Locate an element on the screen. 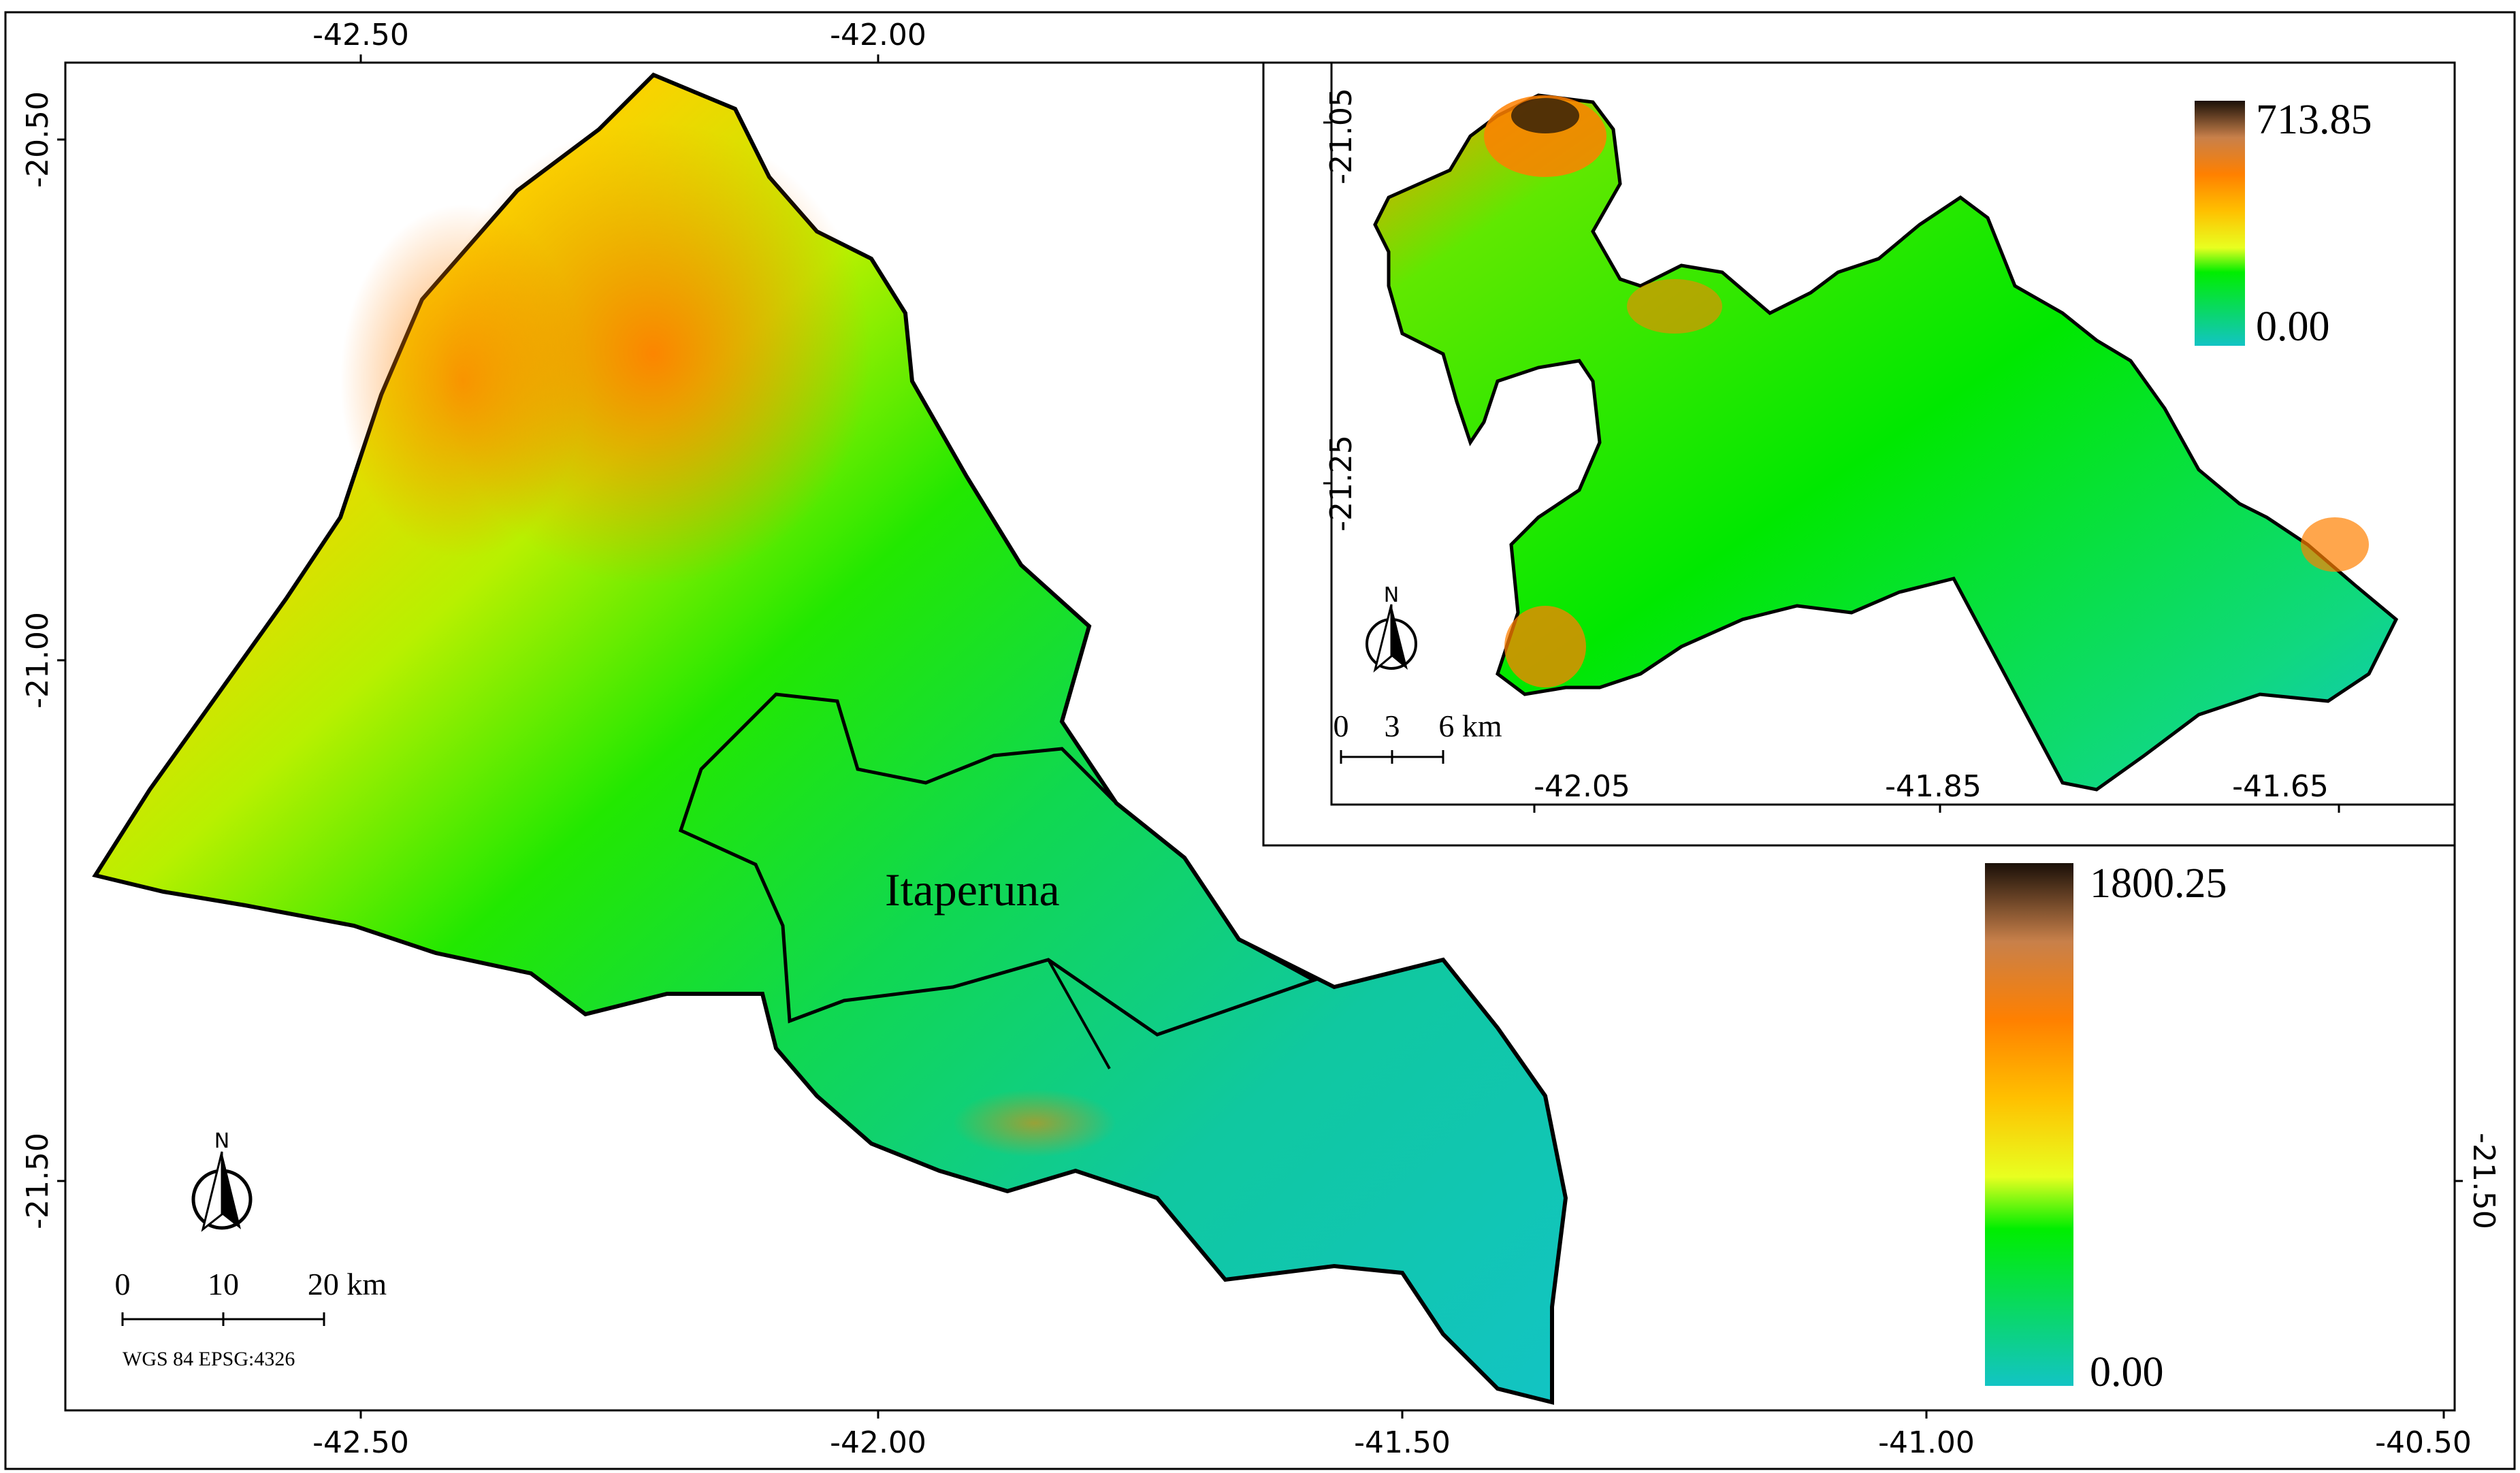 The height and width of the screenshot is (1473, 2520). inset-left-tick-label: -21.25 is located at coordinates (1342, 483).